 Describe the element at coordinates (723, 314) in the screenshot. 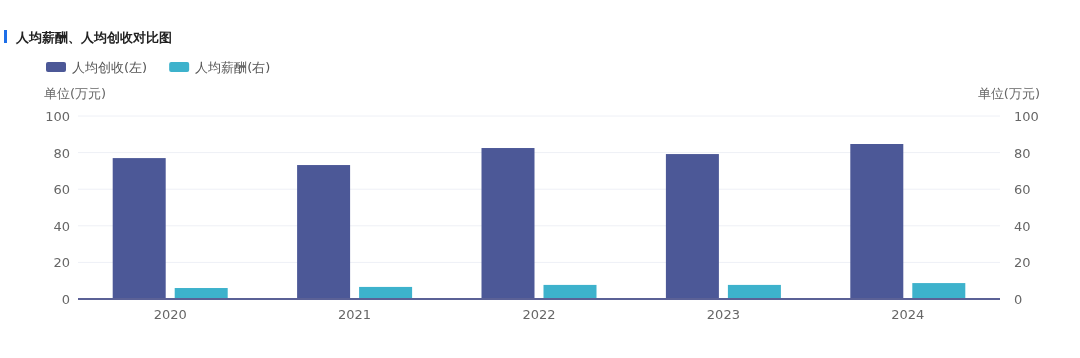

I see `x-tick-label: 2023` at that location.